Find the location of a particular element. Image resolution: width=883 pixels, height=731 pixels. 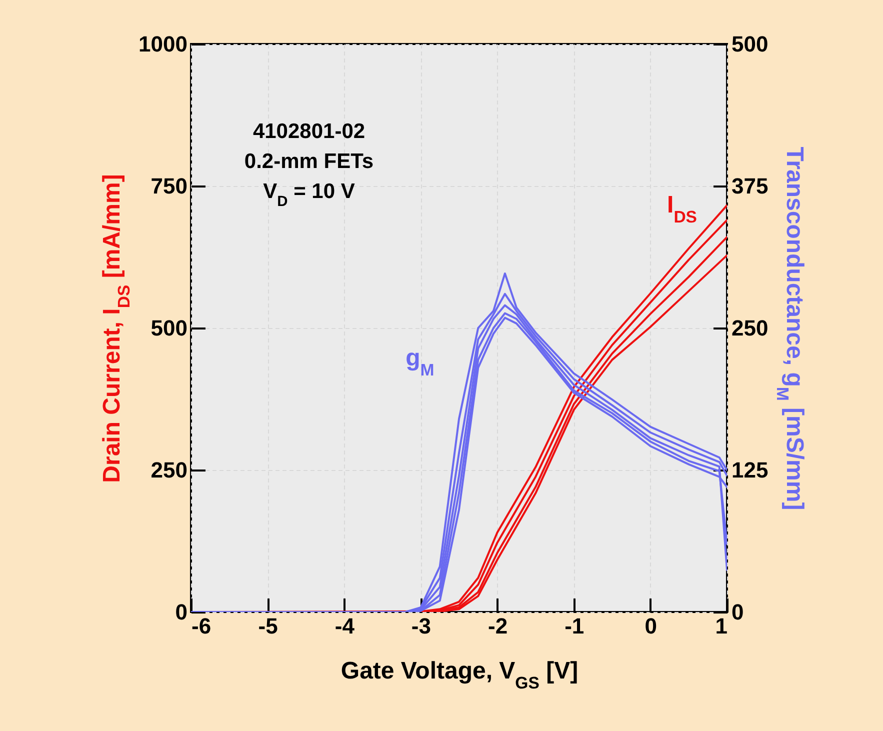

annotation: V$_{D}$ = 10 V is located at coordinates (309, 195).